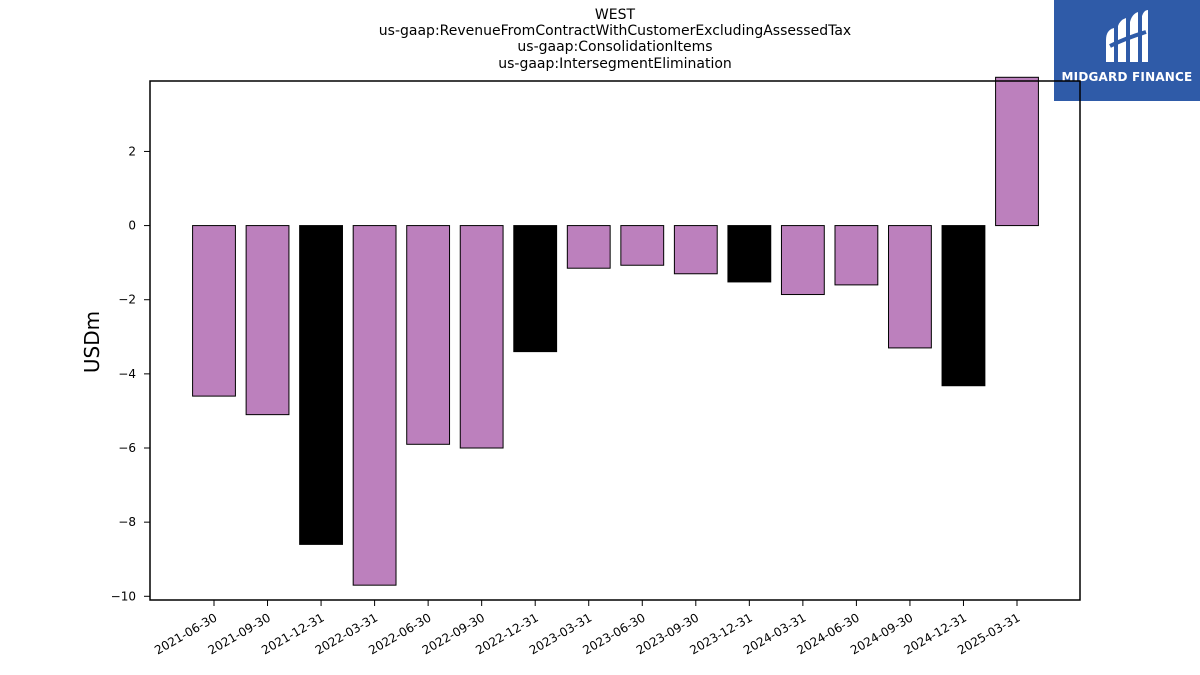 This screenshot has width=1200, height=675. I want to click on y-tick-label: 2, so click(132, 151).